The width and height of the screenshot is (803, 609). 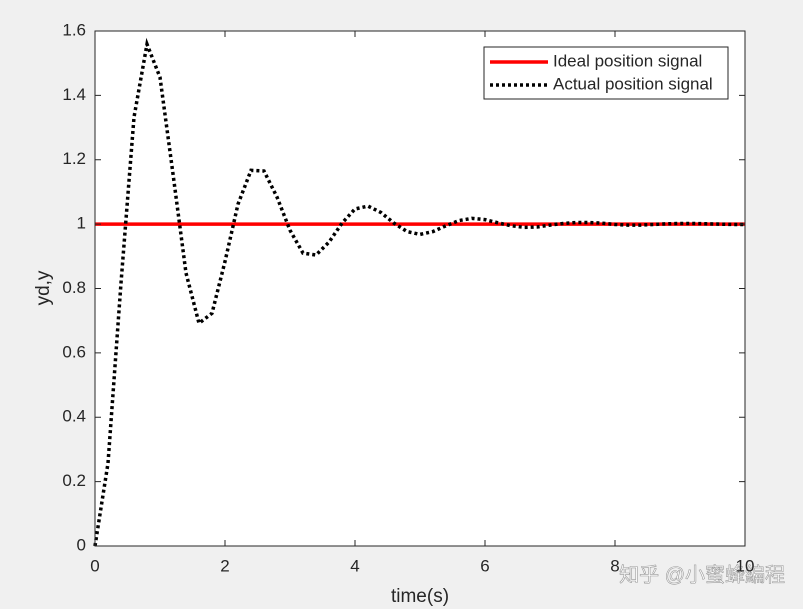 I want to click on x-tick-label: 0, so click(x=94, y=565).